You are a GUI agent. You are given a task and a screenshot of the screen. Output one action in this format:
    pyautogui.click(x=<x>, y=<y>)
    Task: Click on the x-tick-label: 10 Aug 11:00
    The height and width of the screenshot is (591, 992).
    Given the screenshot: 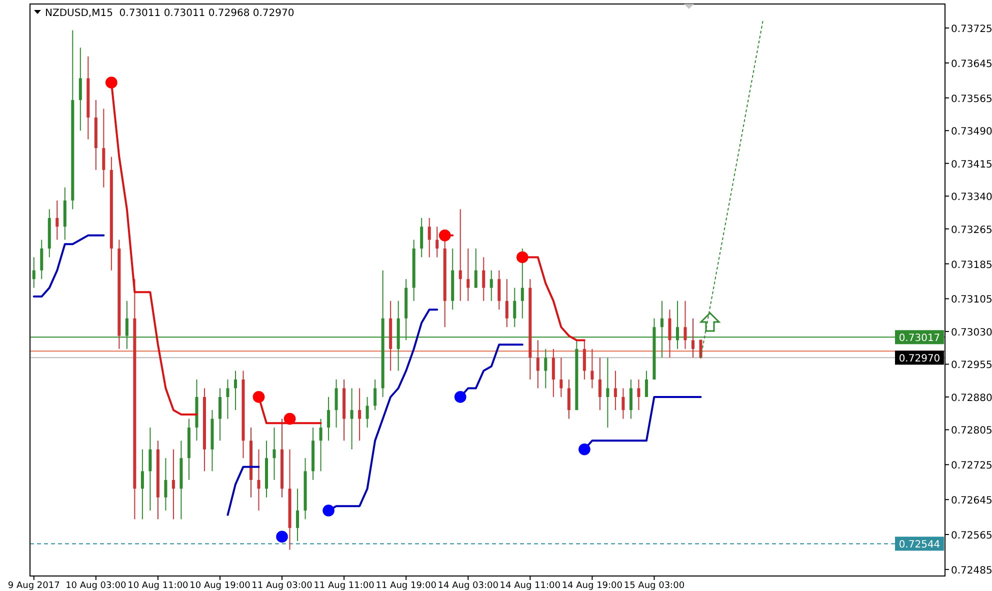 What is the action you would take?
    pyautogui.click(x=158, y=586)
    